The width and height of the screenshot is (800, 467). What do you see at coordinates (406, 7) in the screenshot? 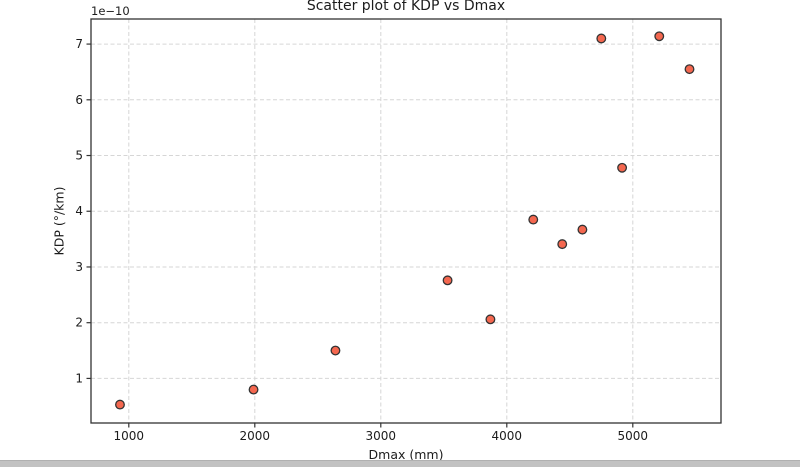
I see `chart-title: Scatter plot of KDP vs Dmax` at bounding box center [406, 7].